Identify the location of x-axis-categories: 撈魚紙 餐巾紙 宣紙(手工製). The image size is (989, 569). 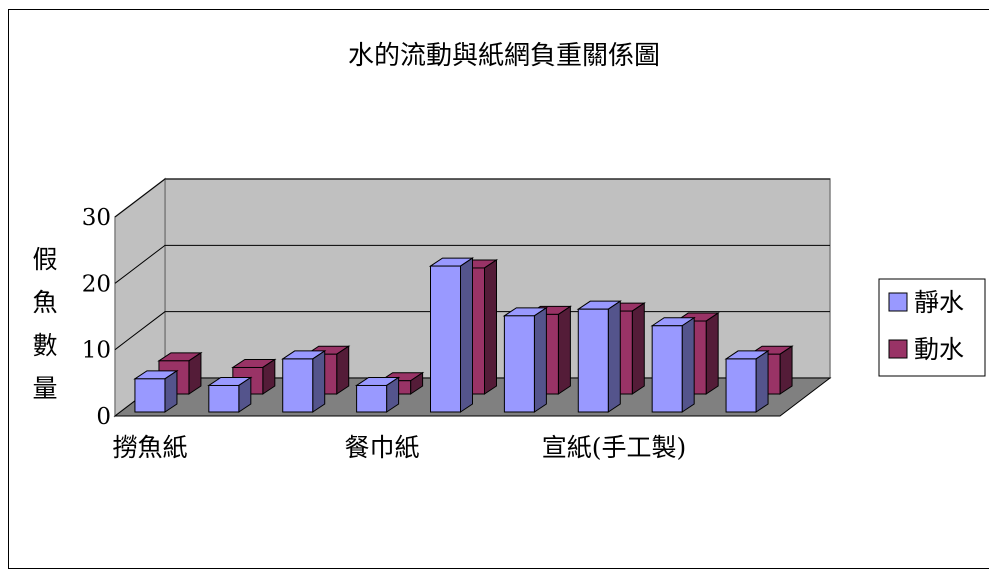
(399, 447).